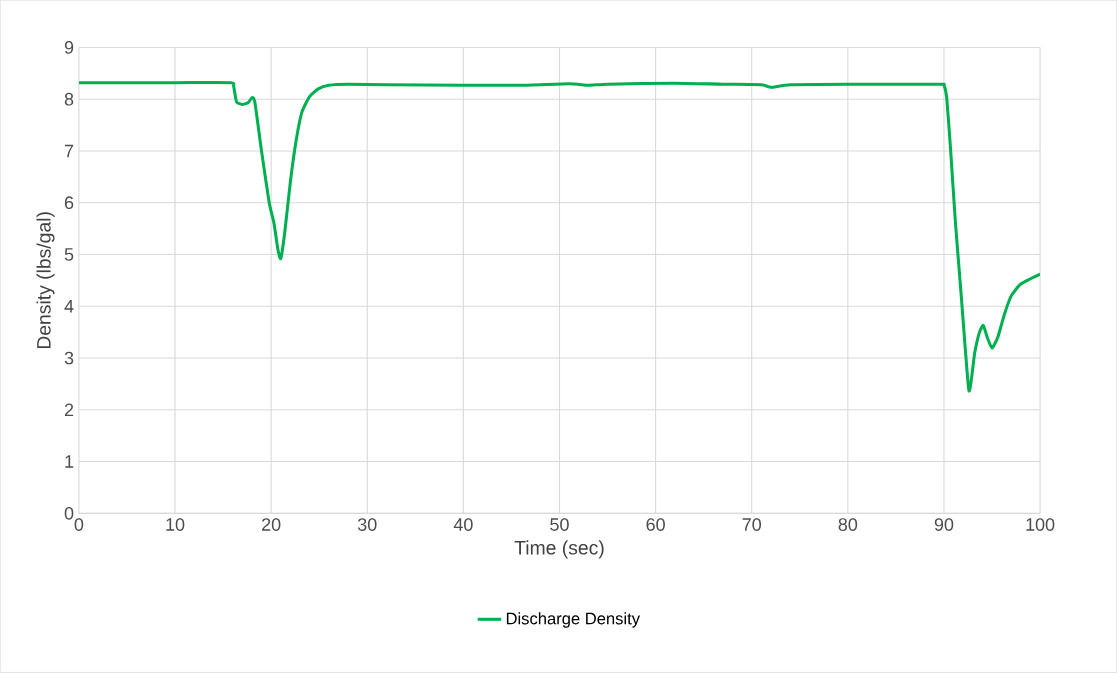 Image resolution: width=1117 pixels, height=673 pixels. I want to click on y-axis-title: Density (lbs/gal), so click(45, 280).